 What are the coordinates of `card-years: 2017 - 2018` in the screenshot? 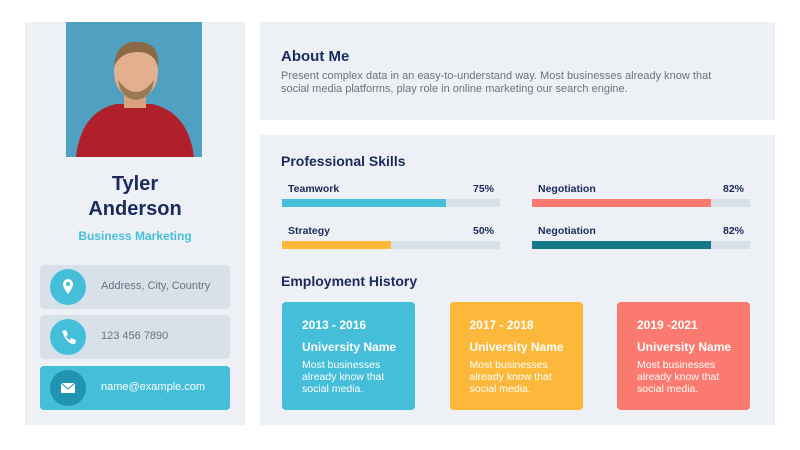 It's located at (501, 325).